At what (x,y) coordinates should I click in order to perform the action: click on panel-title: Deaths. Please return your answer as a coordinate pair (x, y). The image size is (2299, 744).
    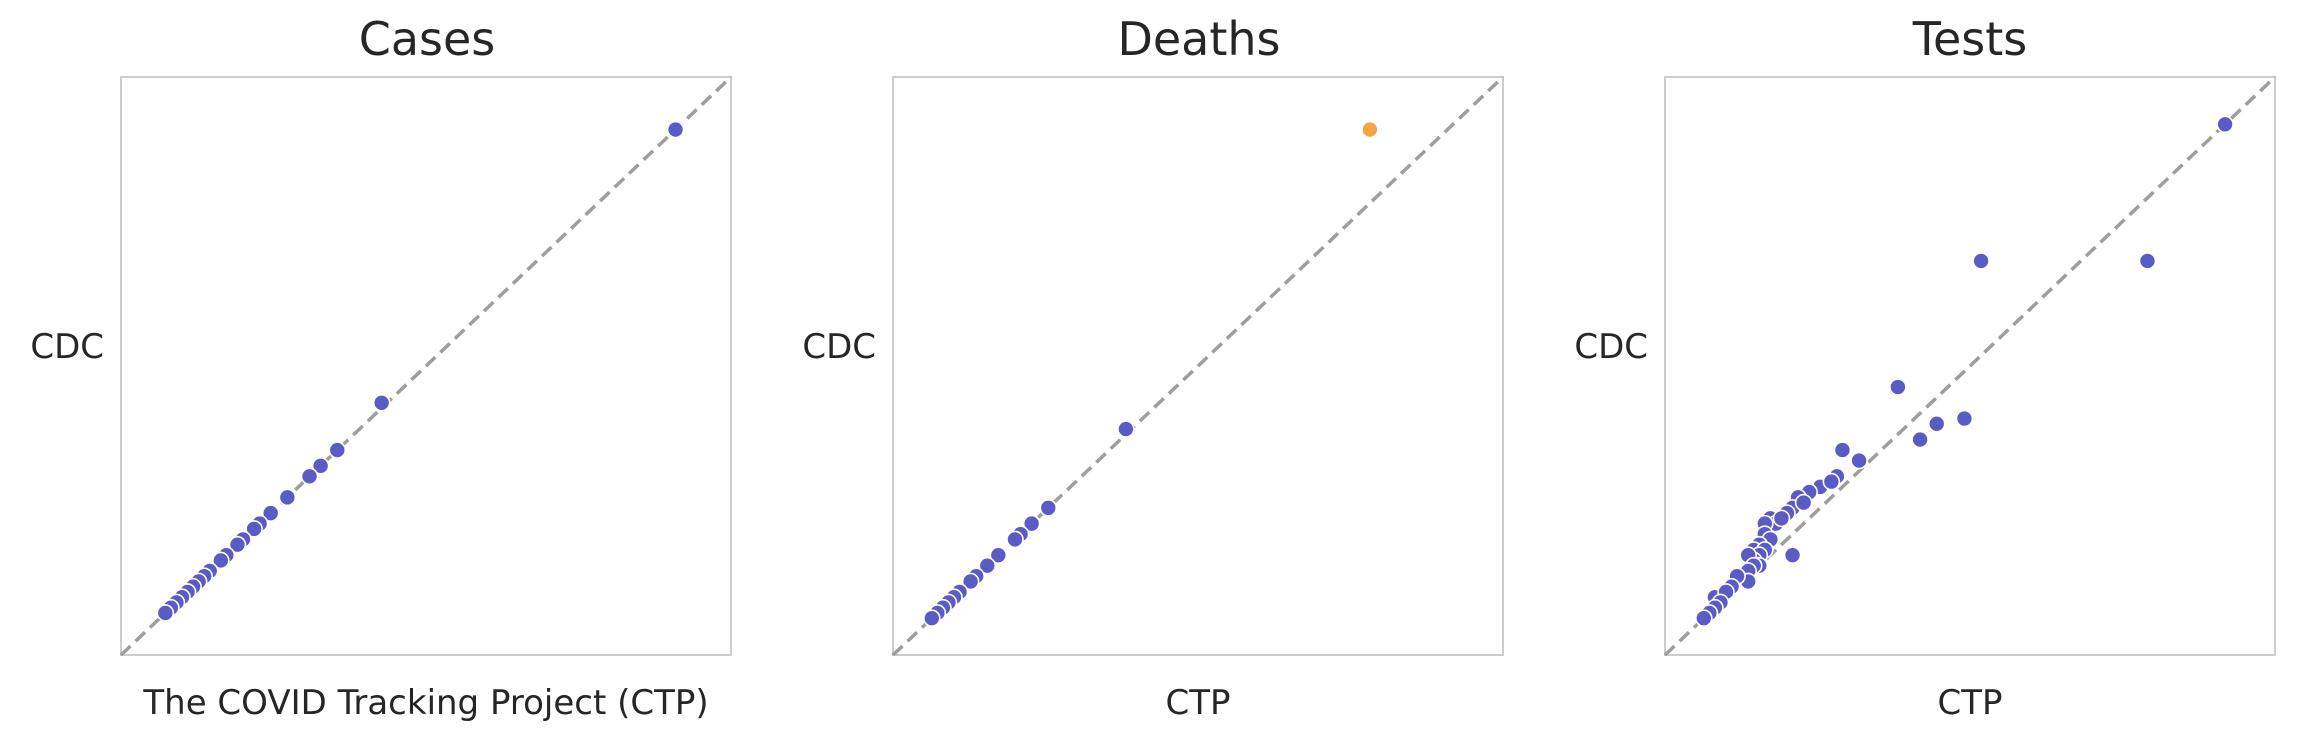
    Looking at the image, I should click on (1198, 39).